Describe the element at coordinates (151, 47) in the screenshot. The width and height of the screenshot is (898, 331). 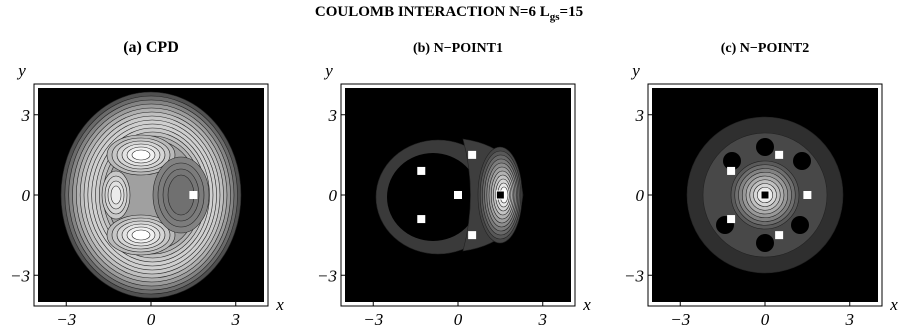
I see `chart-title: (a) CPD` at that location.